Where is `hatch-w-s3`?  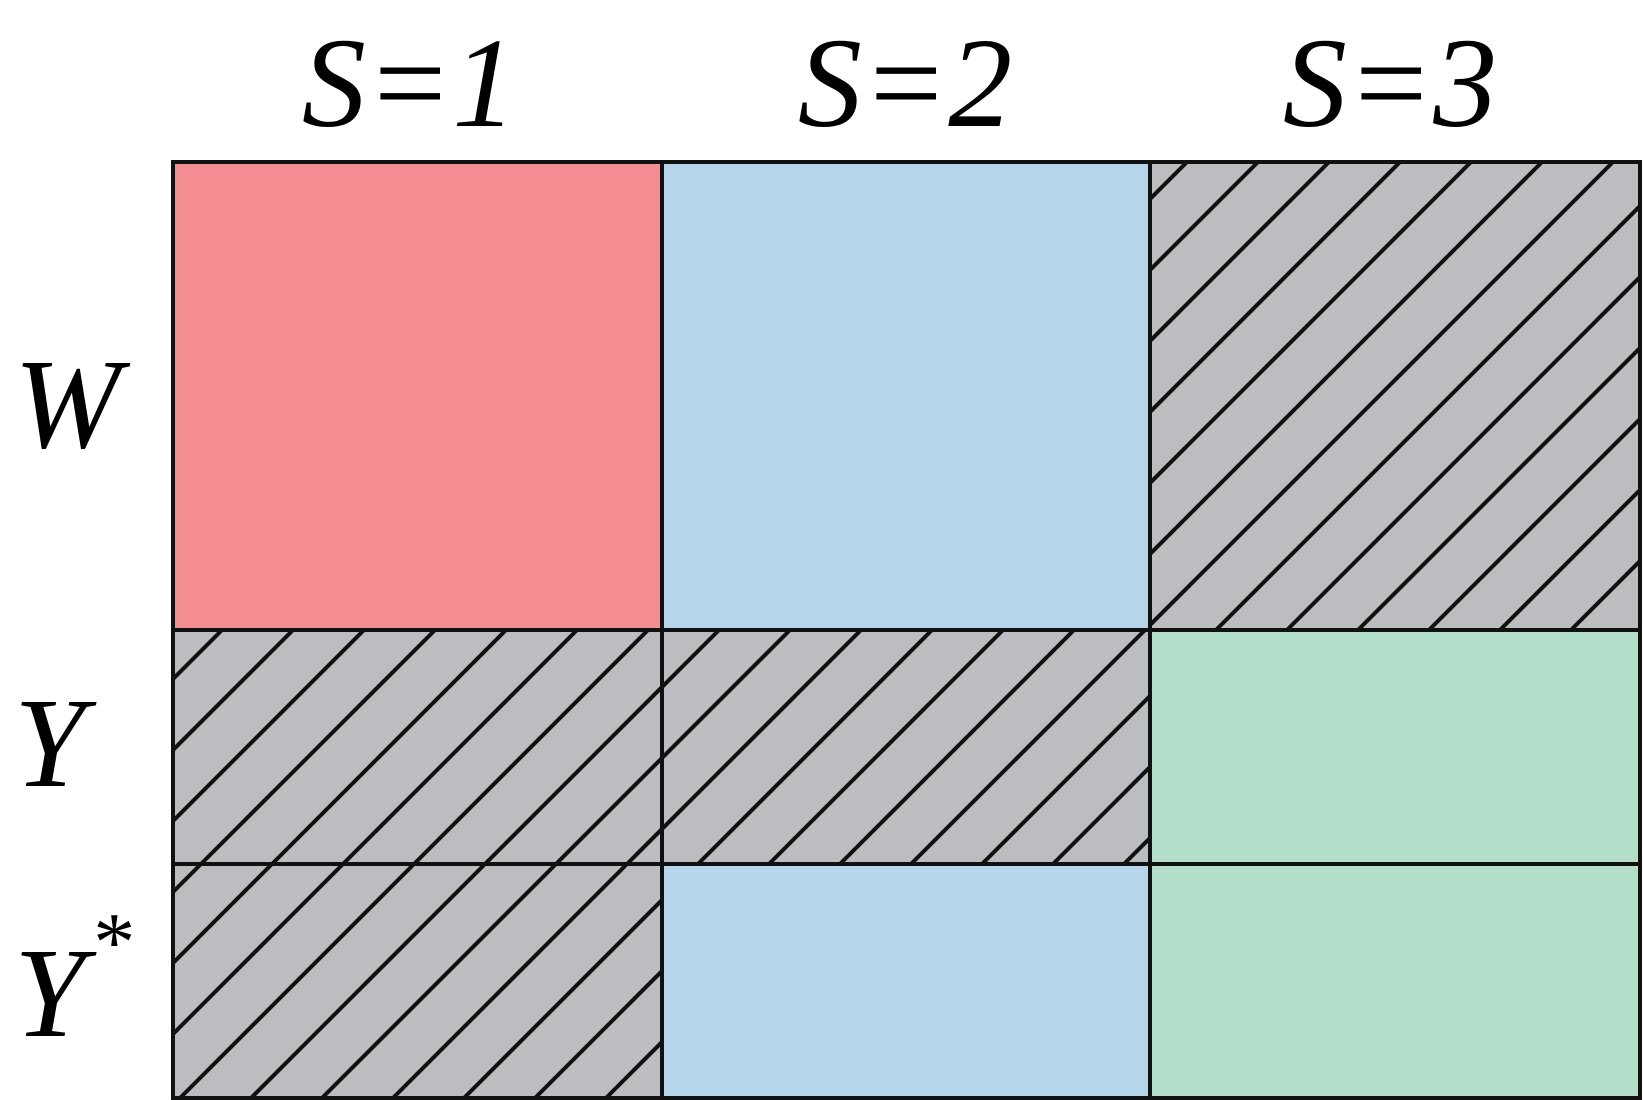
hatch-w-s3 is located at coordinates (1394, 396).